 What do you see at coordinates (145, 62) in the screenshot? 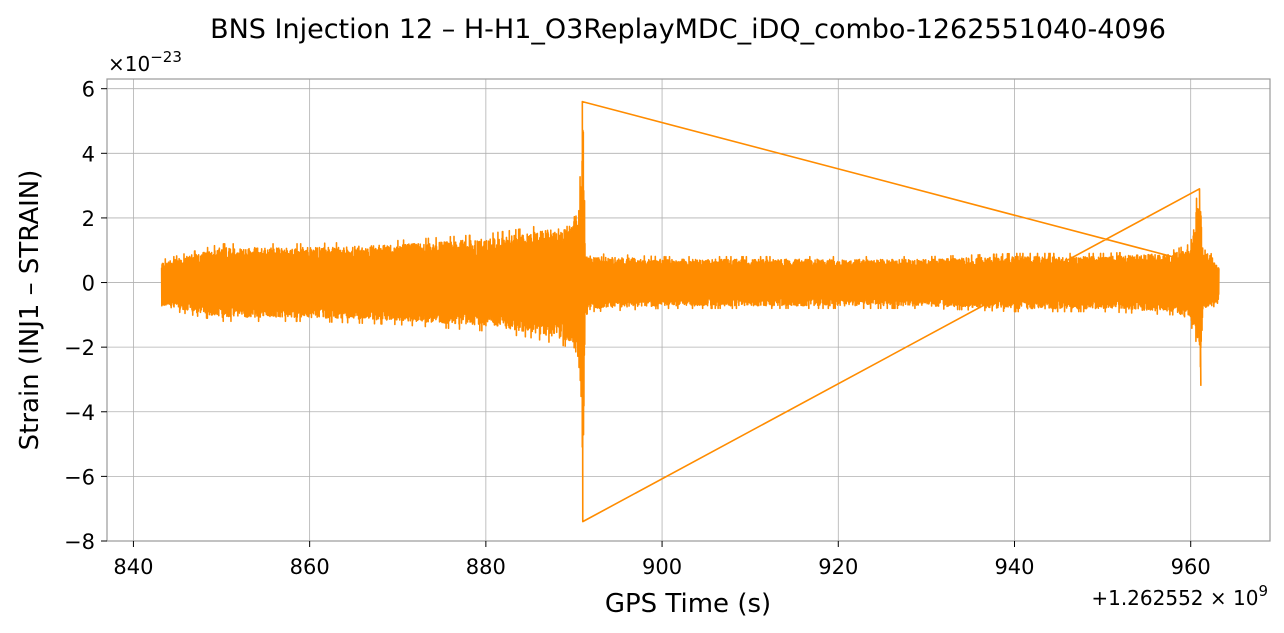
I see `y-scale-label: ×10⁻²³` at bounding box center [145, 62].